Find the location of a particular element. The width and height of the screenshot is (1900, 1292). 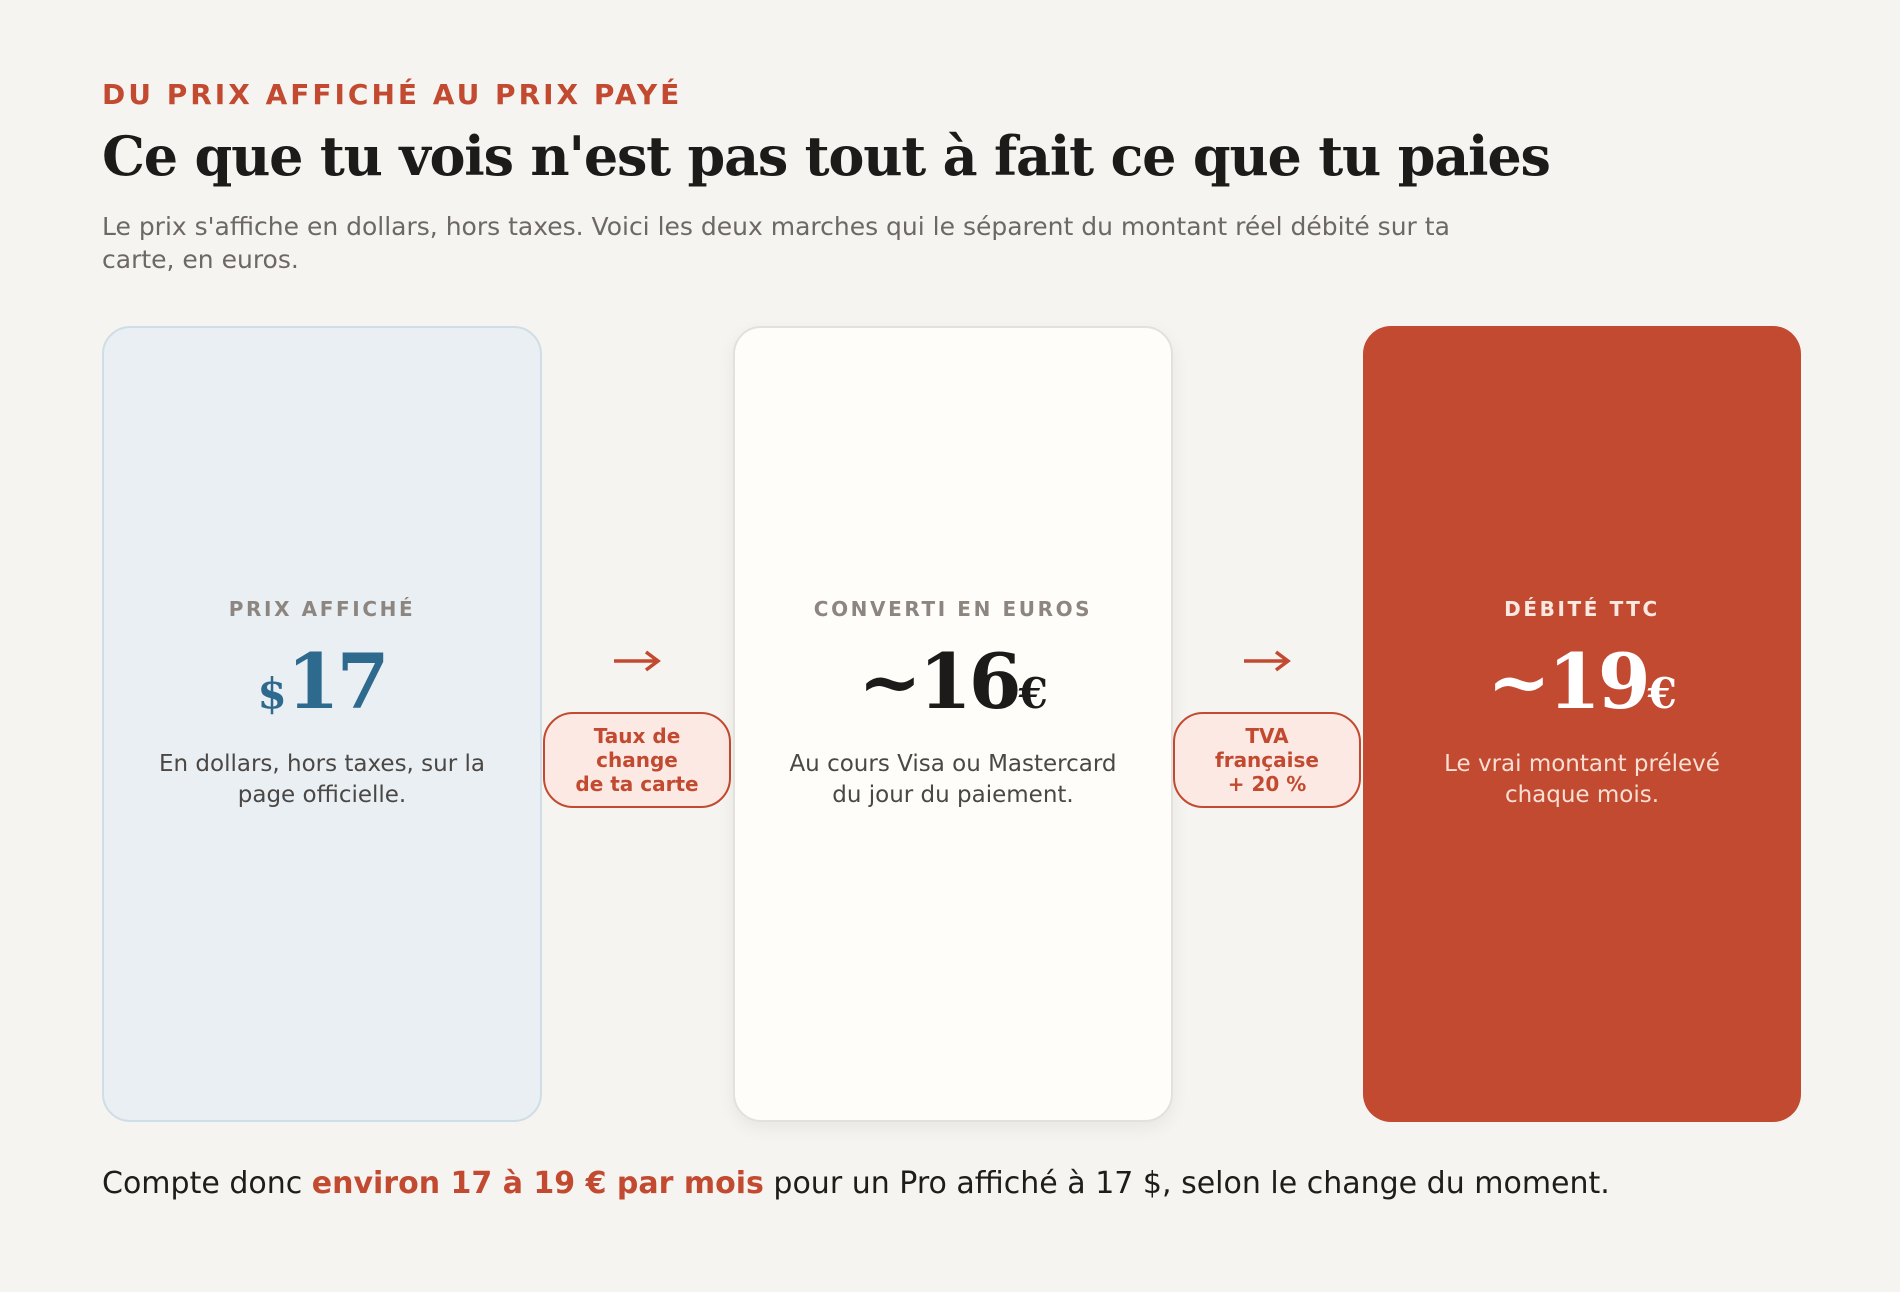

card-amount: ~16 is located at coordinates (939, 681).